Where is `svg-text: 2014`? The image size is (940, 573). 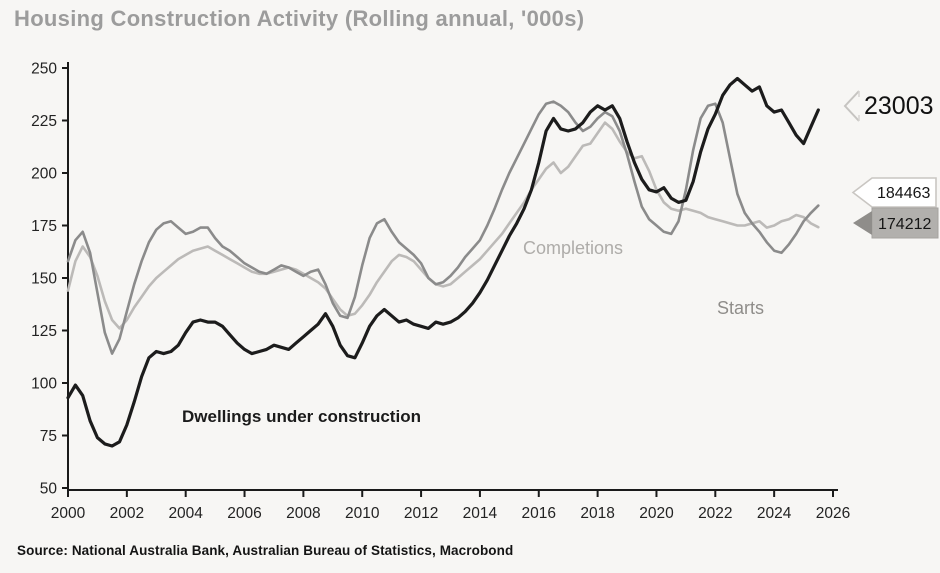 svg-text: 2014 is located at coordinates (480, 513).